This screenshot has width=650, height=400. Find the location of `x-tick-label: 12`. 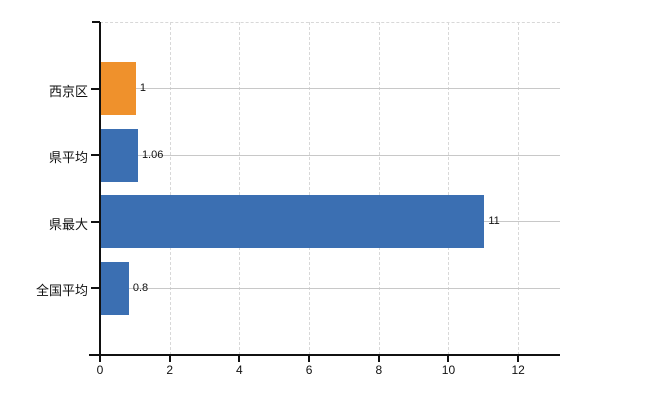

x-tick-label: 12 is located at coordinates (518, 370).